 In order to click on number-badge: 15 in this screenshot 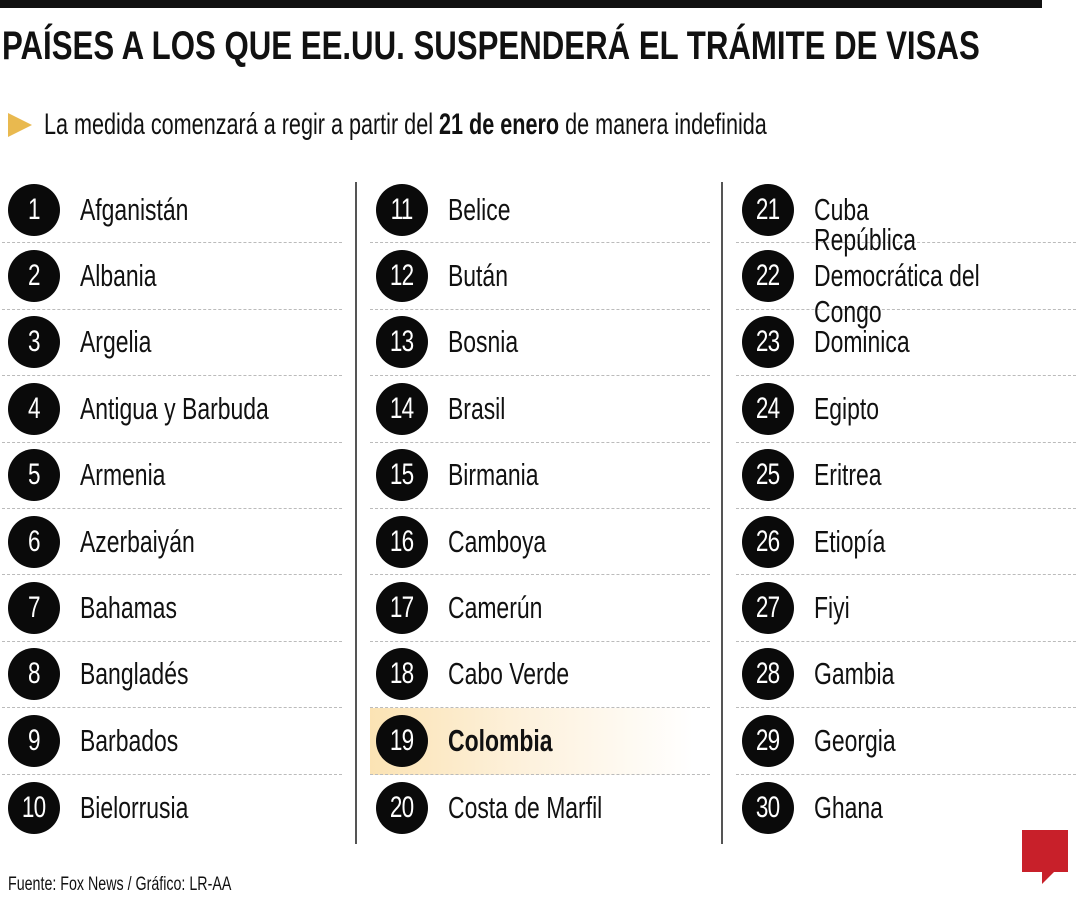, I will do `click(402, 475)`.